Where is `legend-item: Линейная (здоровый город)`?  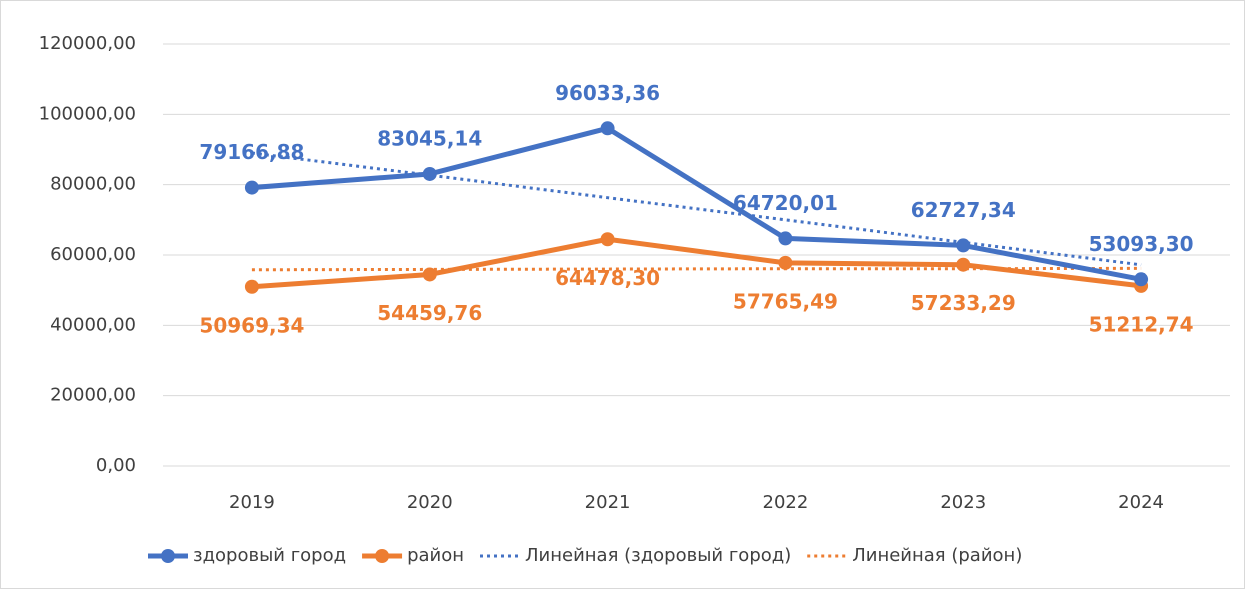 legend-item: Линейная (здоровый город) is located at coordinates (635, 555).